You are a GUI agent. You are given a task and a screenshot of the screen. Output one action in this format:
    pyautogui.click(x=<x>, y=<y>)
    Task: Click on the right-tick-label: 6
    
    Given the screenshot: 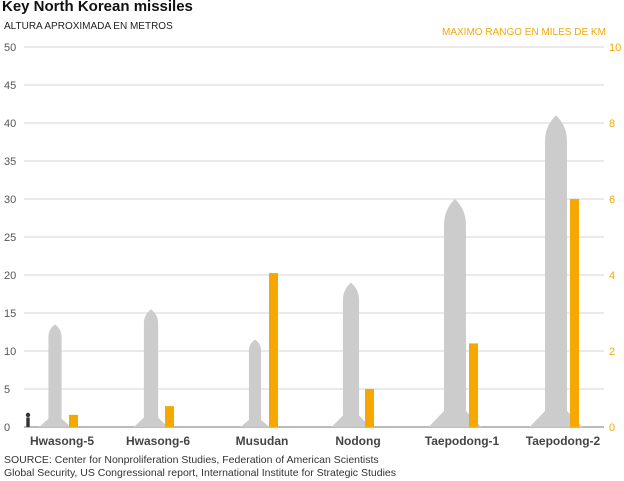 What is the action you would take?
    pyautogui.click(x=612, y=200)
    